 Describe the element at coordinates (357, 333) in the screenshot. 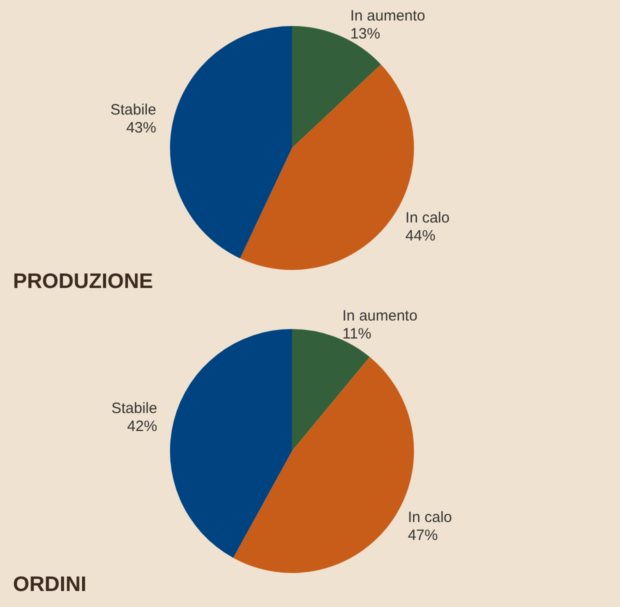

I see `data-label: 11%` at that location.